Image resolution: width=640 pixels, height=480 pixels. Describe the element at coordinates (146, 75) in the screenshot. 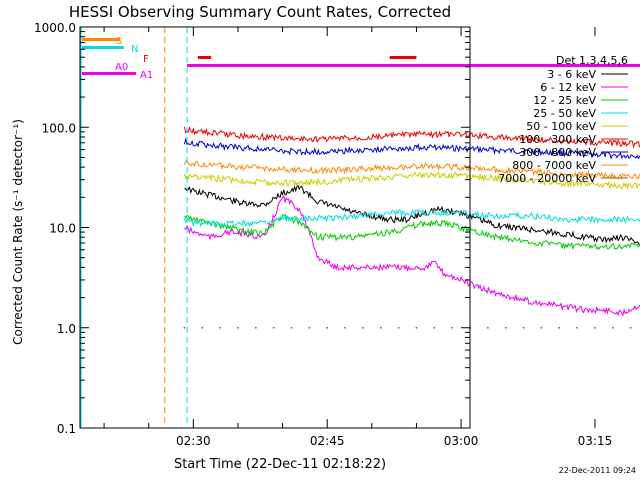

I see `flag-label: A1` at that location.